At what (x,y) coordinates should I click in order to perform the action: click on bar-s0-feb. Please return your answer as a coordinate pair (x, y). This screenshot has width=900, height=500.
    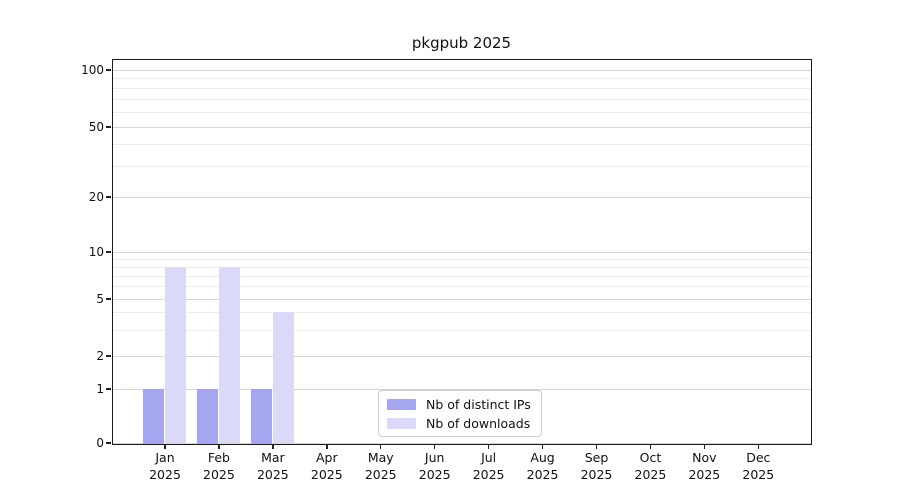
    Looking at the image, I should click on (208, 416).